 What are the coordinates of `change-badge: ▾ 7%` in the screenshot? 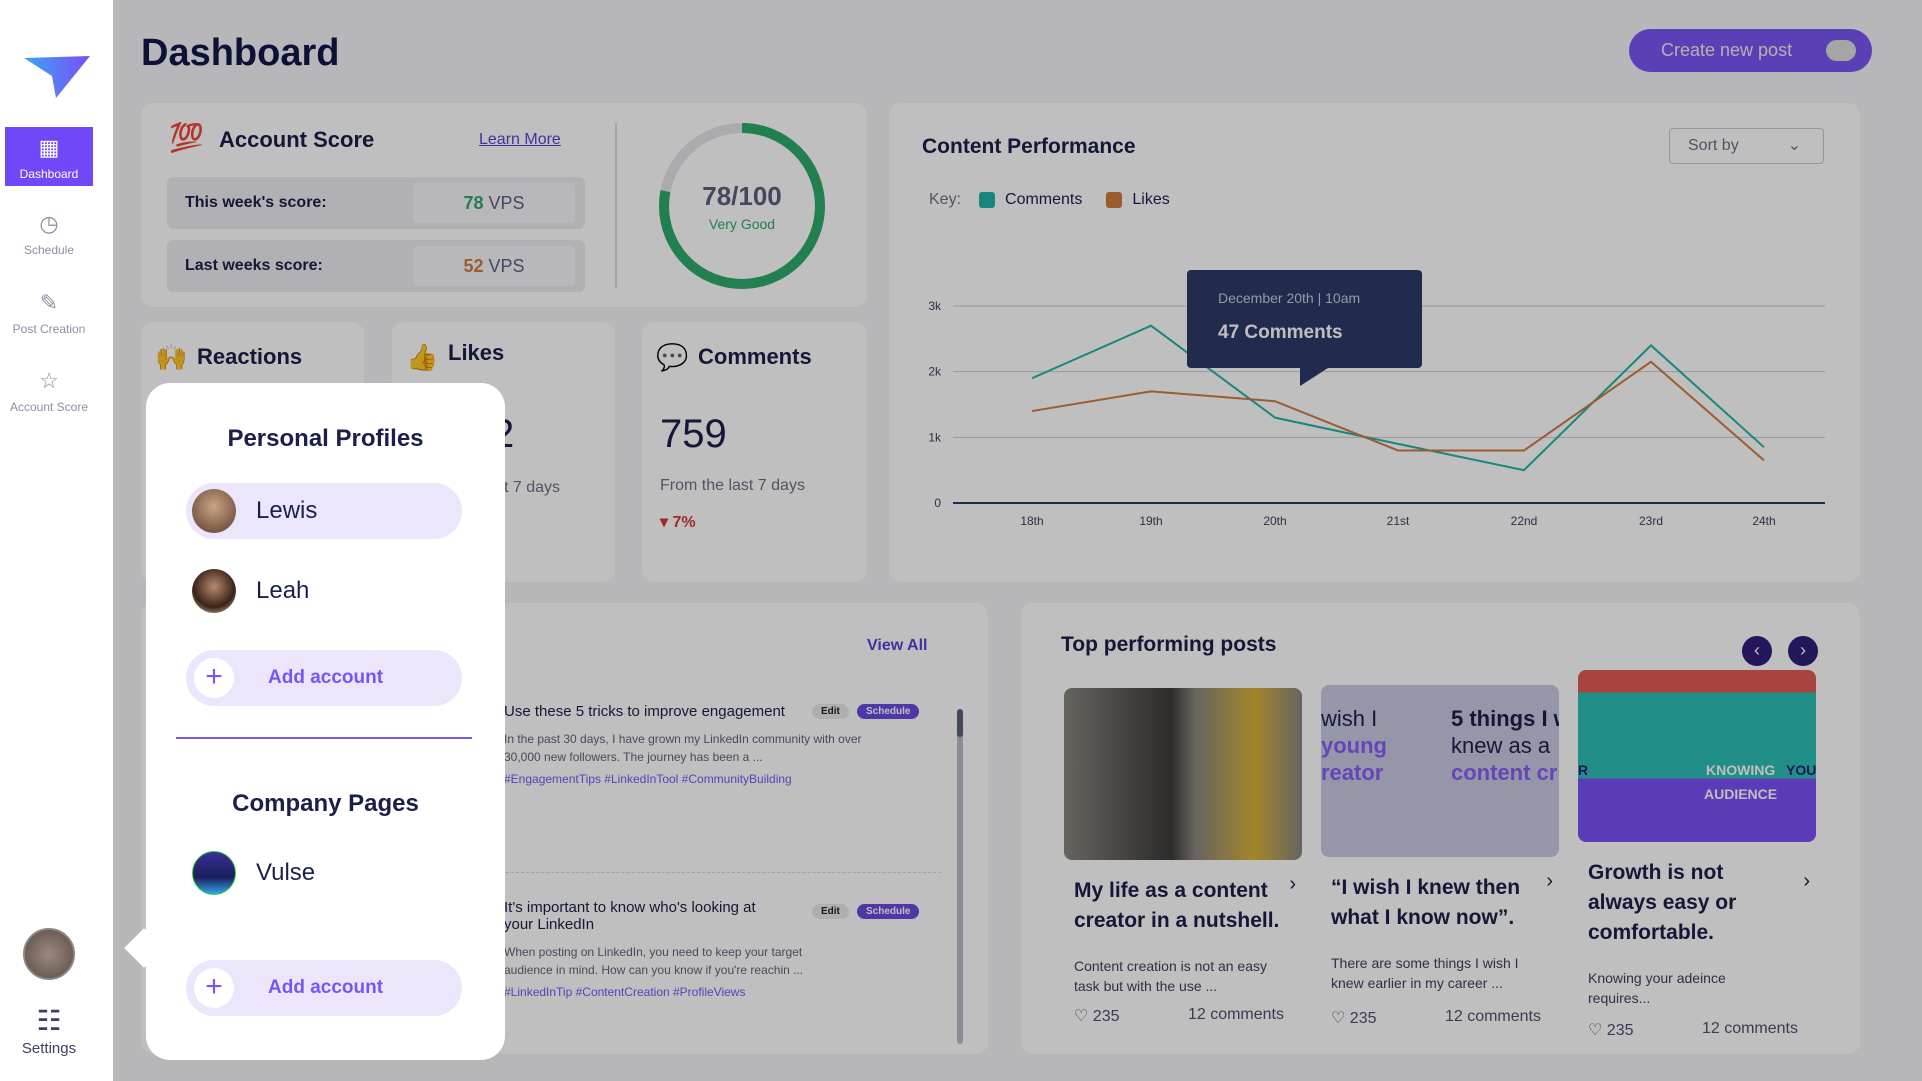 It's located at (678, 522).